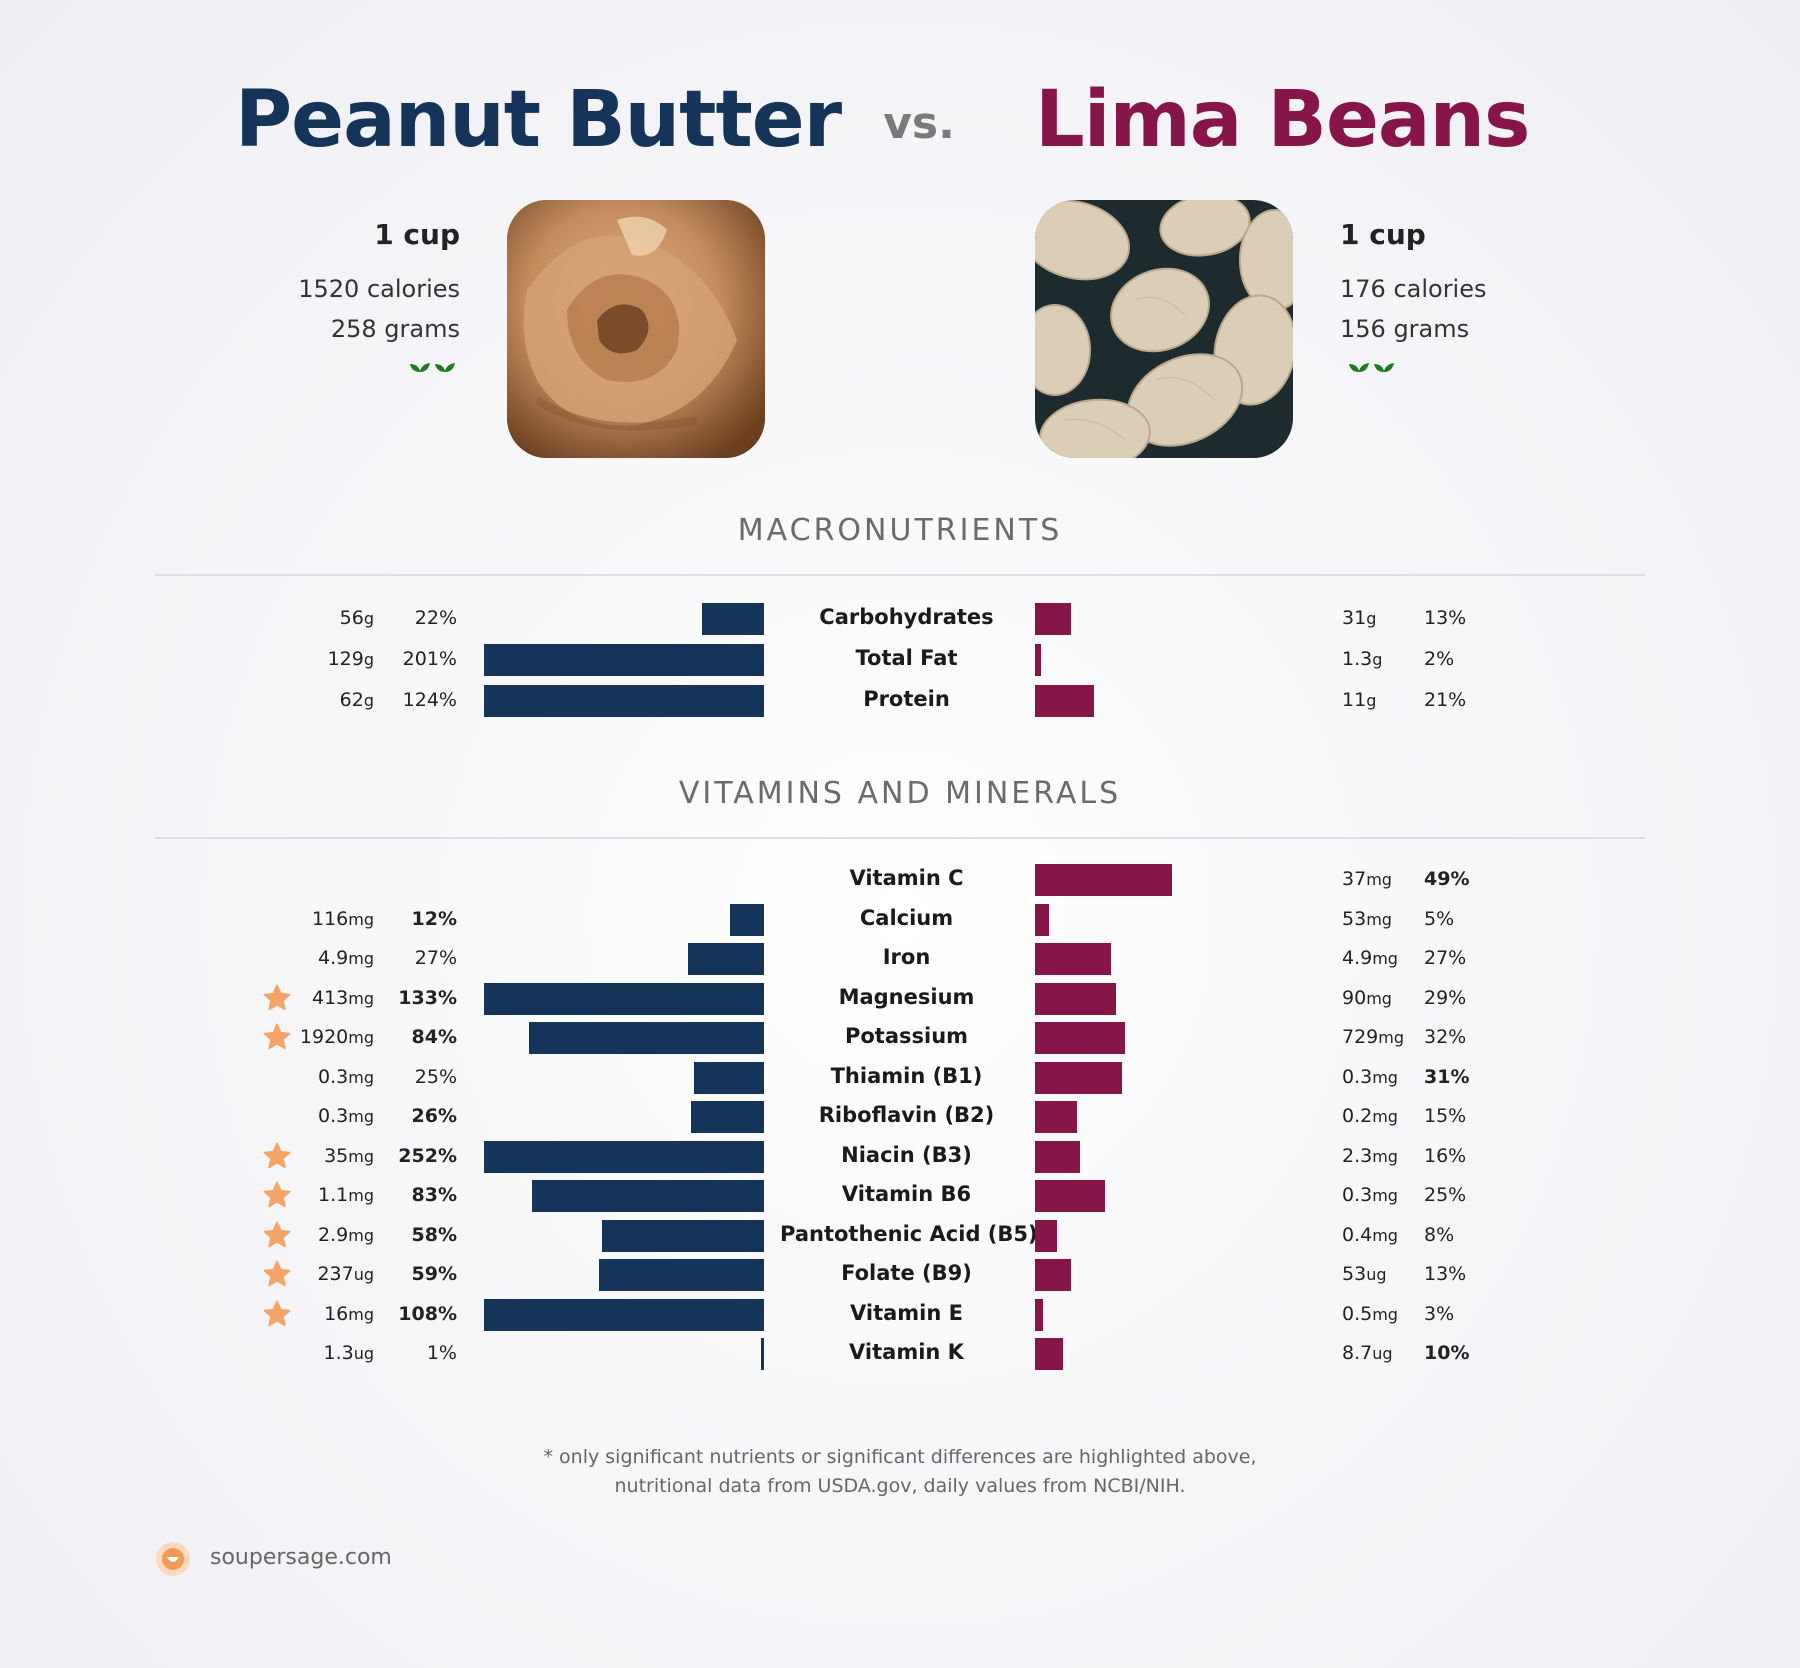  Describe the element at coordinates (1362, 659) in the screenshot. I see `right-amount: 1.3g` at that location.